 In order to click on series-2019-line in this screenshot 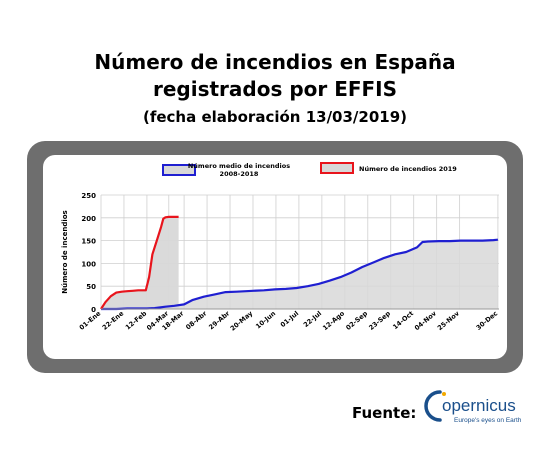, I will do `click(139, 262)`.